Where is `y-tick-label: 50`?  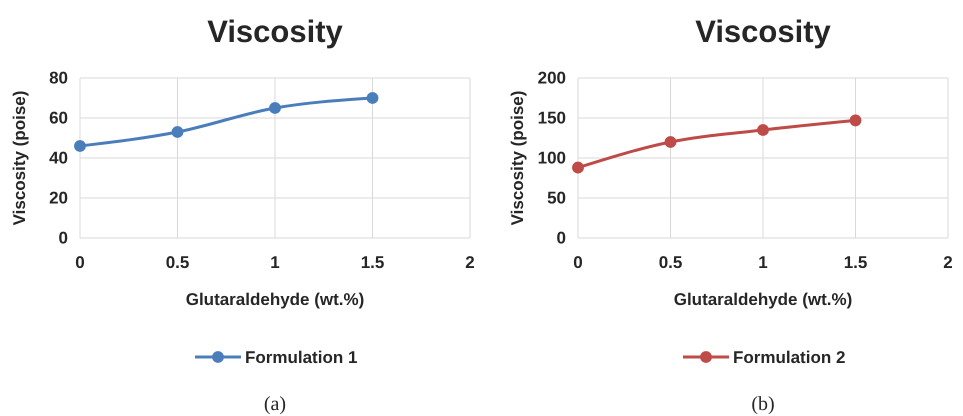
y-tick-label: 50 is located at coordinates (556, 198).